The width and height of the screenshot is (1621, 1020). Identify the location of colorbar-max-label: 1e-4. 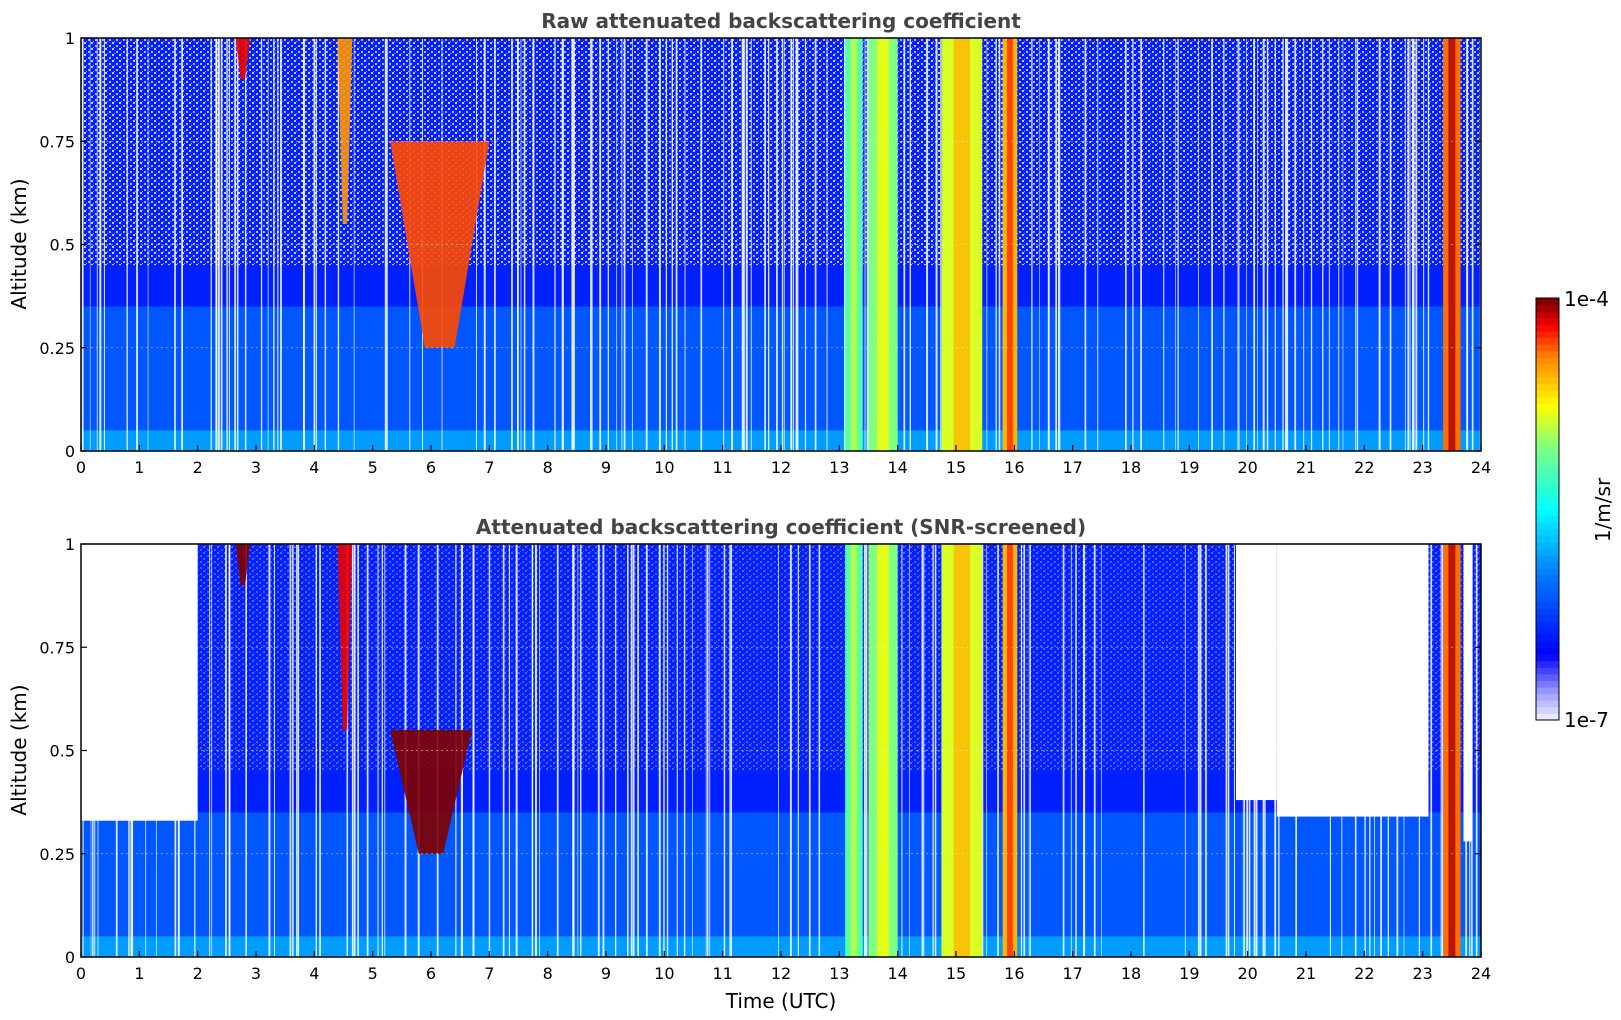
(1586, 299).